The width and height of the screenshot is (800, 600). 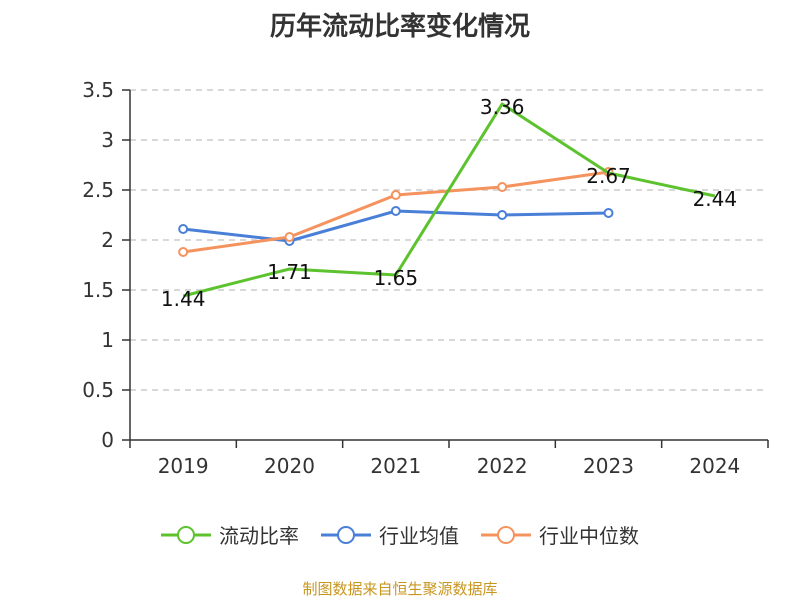 I want to click on legend-item-industry-mean: 行业均值, so click(x=390, y=534).